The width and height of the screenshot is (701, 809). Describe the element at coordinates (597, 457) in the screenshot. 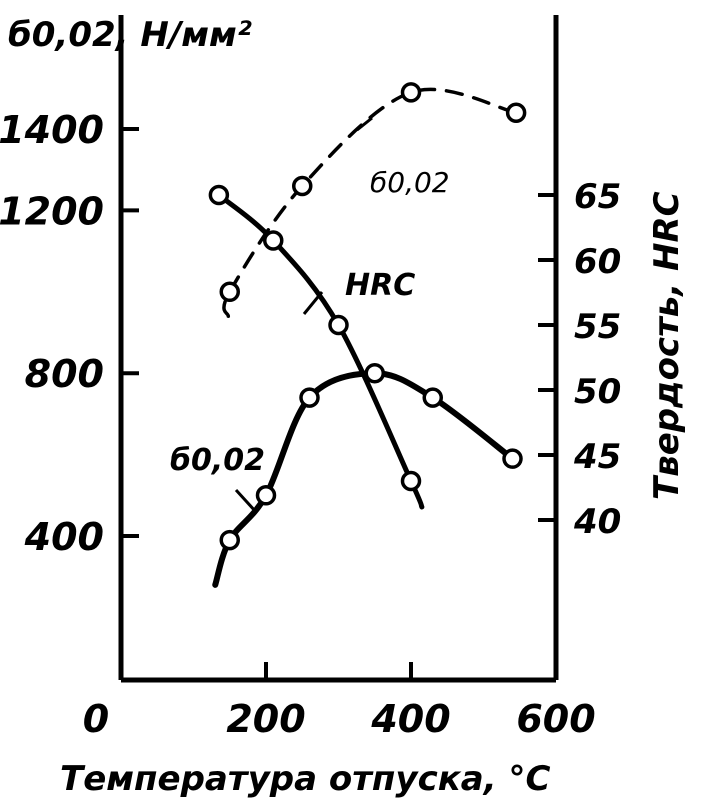

I see `y-right-tick-label: 45` at that location.